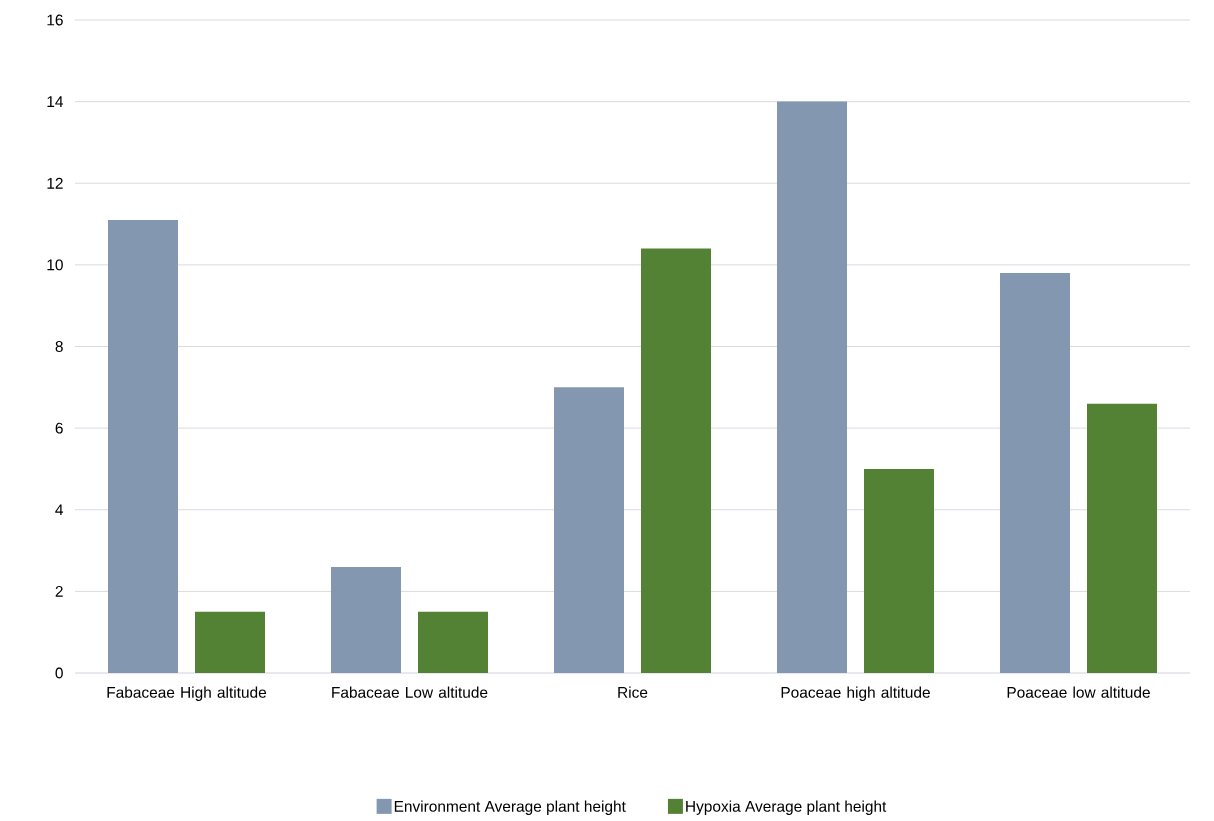  What do you see at coordinates (510, 807) in the screenshot?
I see `legend-label: Environment Average plant height` at bounding box center [510, 807].